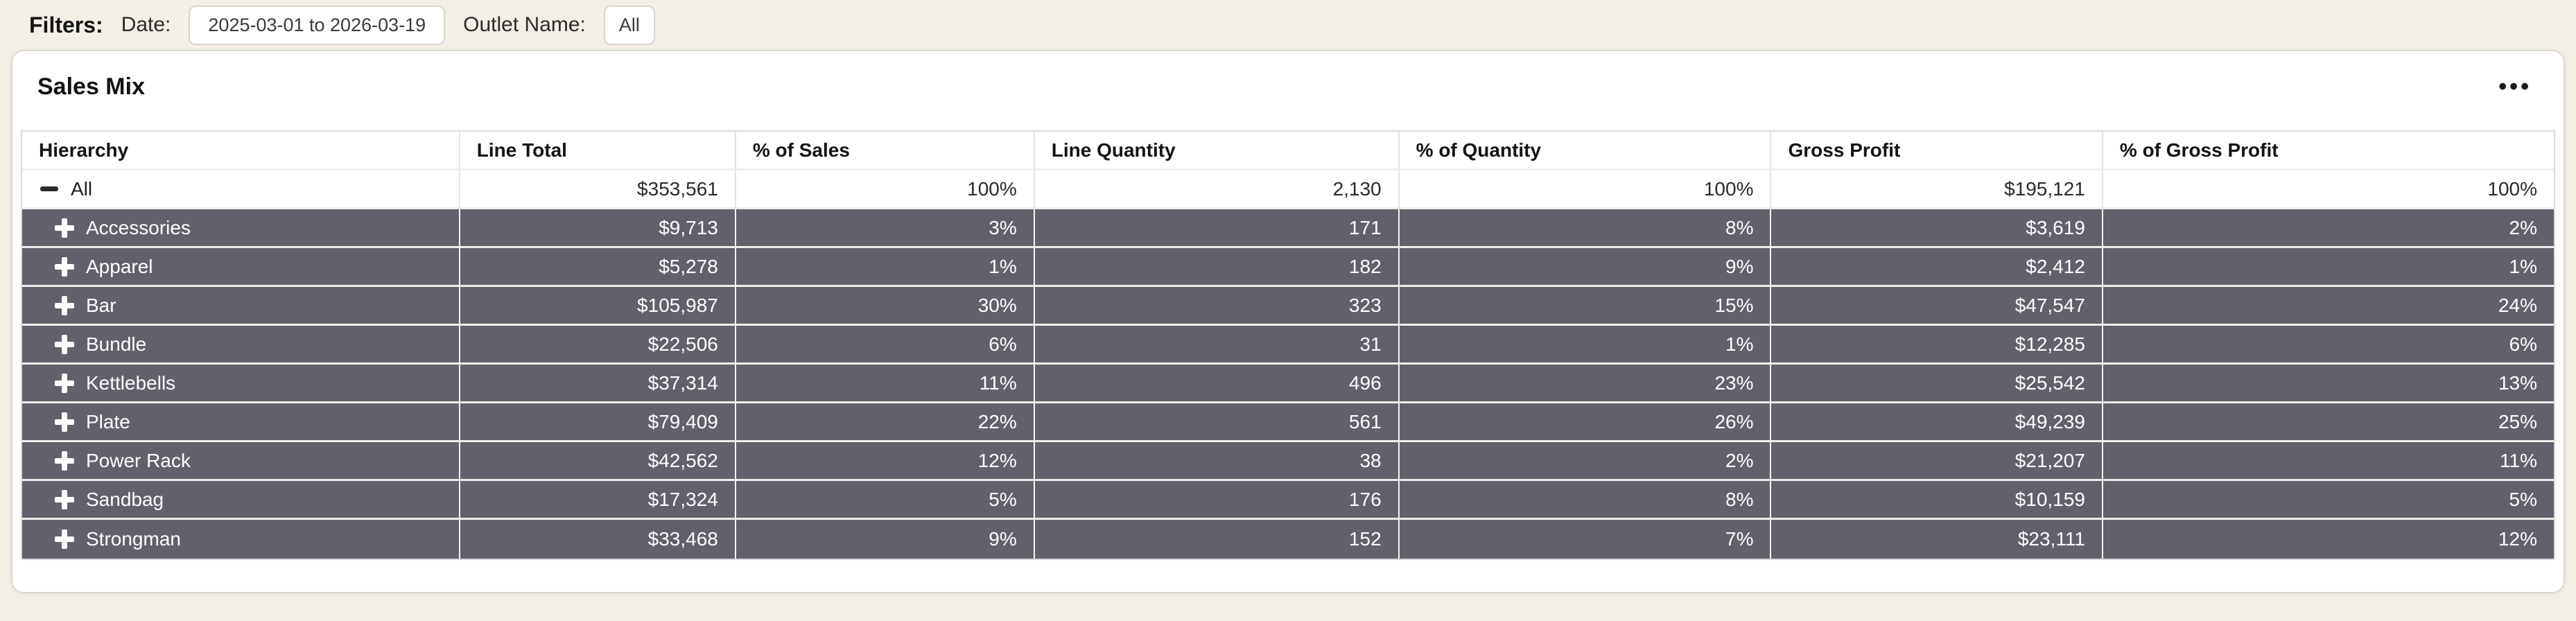 The width and height of the screenshot is (2576, 621). What do you see at coordinates (2328, 422) in the screenshot?
I see `pct-of-gross-profit-cell: 25%` at bounding box center [2328, 422].